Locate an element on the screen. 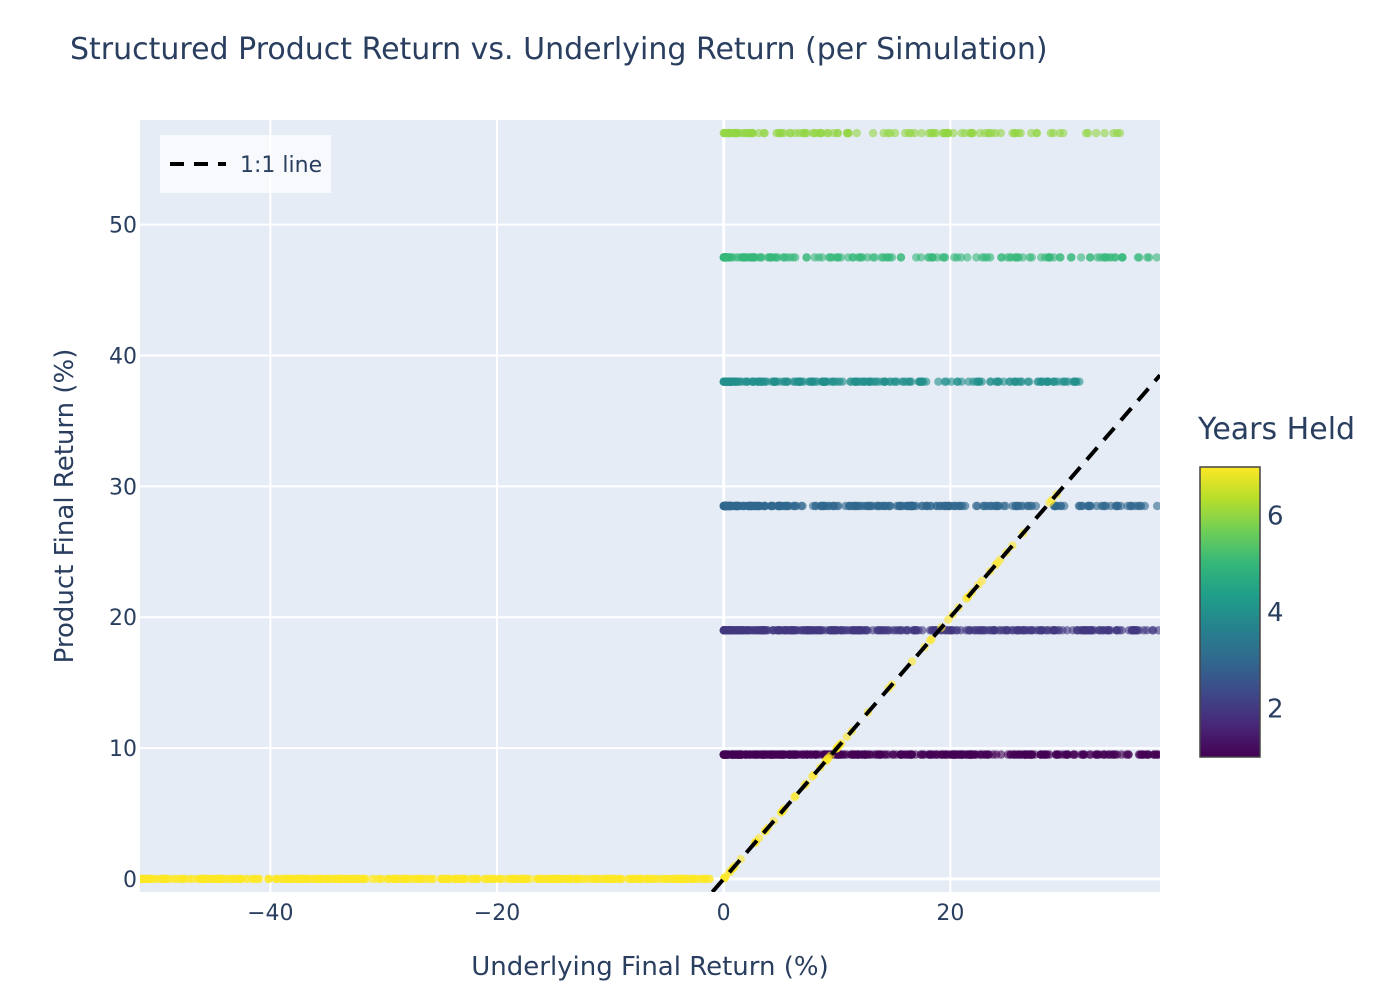 The height and width of the screenshot is (1004, 1400). legend: 1:1 line is located at coordinates (245, 164).